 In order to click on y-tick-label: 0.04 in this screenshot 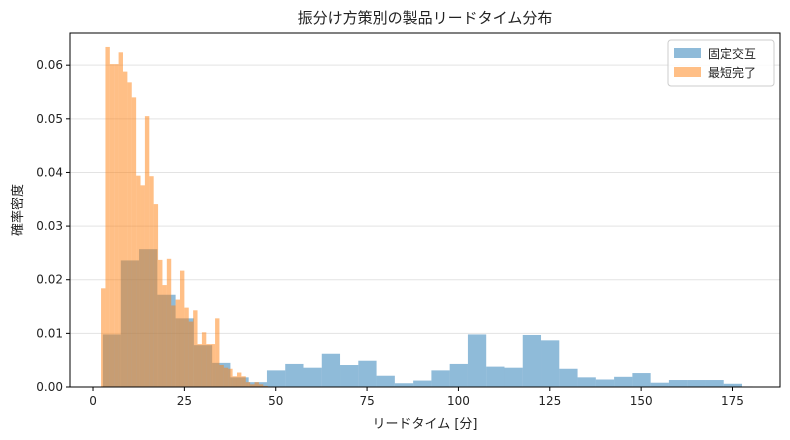, I will do `click(49, 172)`.